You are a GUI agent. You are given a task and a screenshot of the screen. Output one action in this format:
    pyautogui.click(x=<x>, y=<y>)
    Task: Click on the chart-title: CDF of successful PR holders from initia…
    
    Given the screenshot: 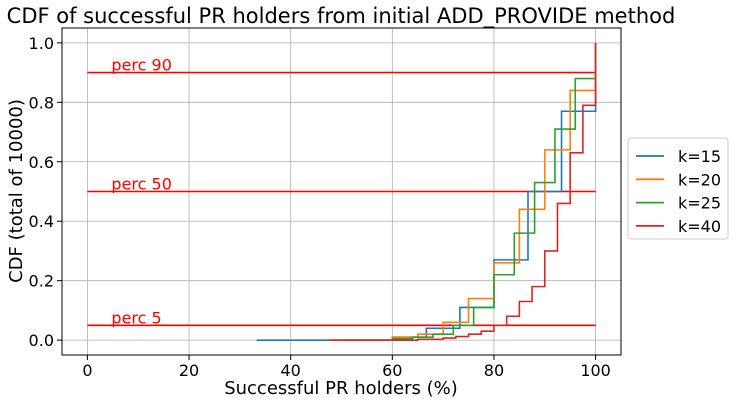 What is the action you would take?
    pyautogui.click(x=341, y=16)
    